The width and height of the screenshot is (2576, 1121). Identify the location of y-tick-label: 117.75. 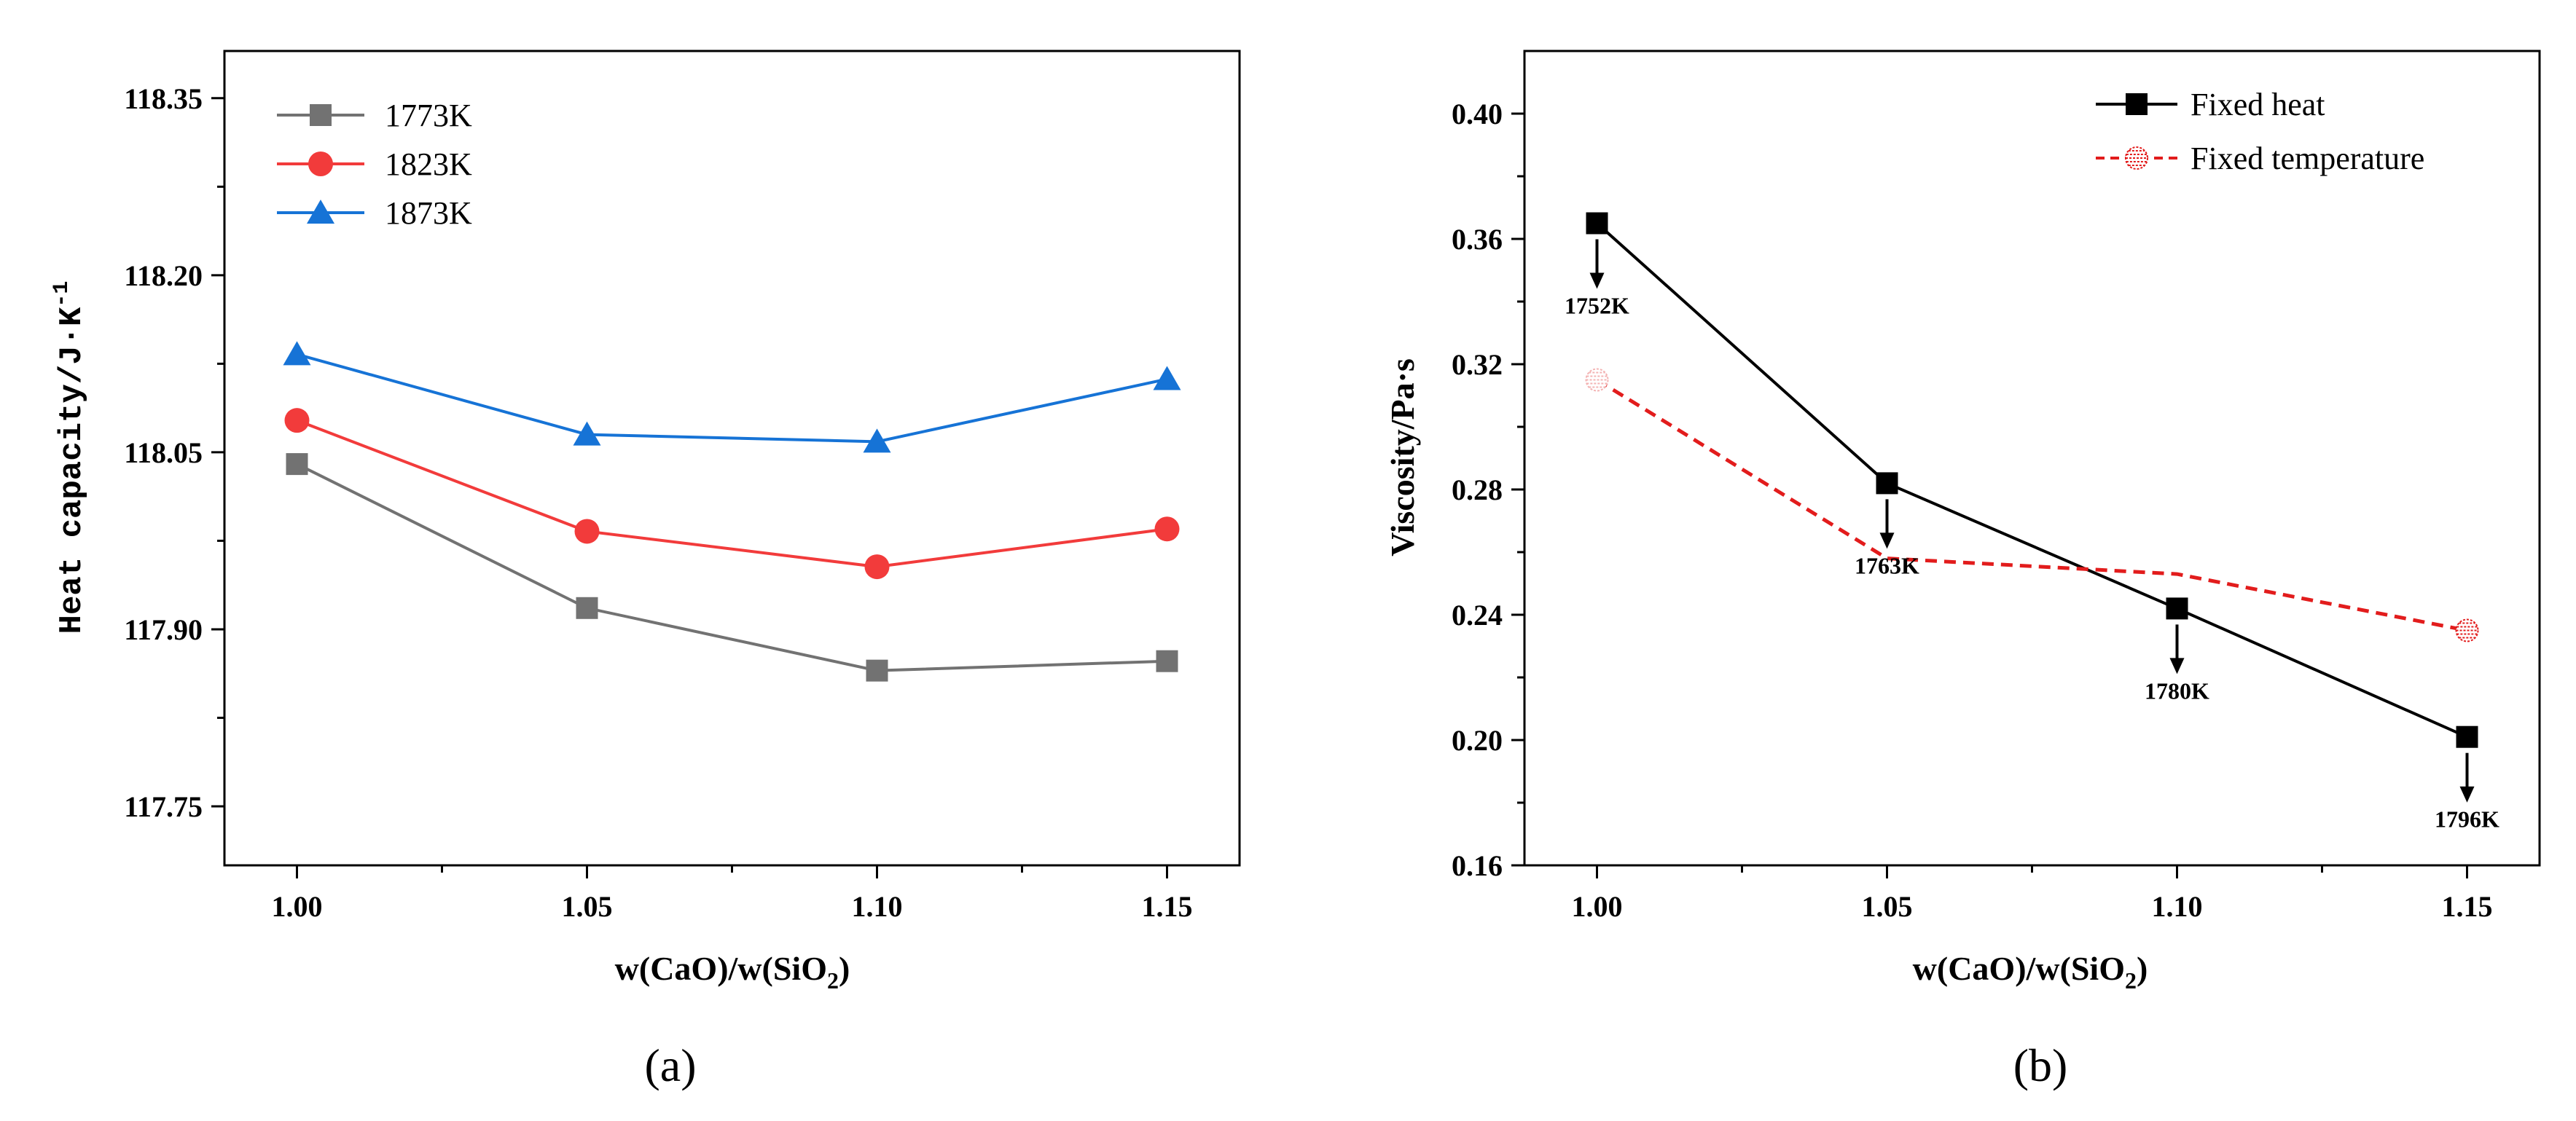
(163, 806).